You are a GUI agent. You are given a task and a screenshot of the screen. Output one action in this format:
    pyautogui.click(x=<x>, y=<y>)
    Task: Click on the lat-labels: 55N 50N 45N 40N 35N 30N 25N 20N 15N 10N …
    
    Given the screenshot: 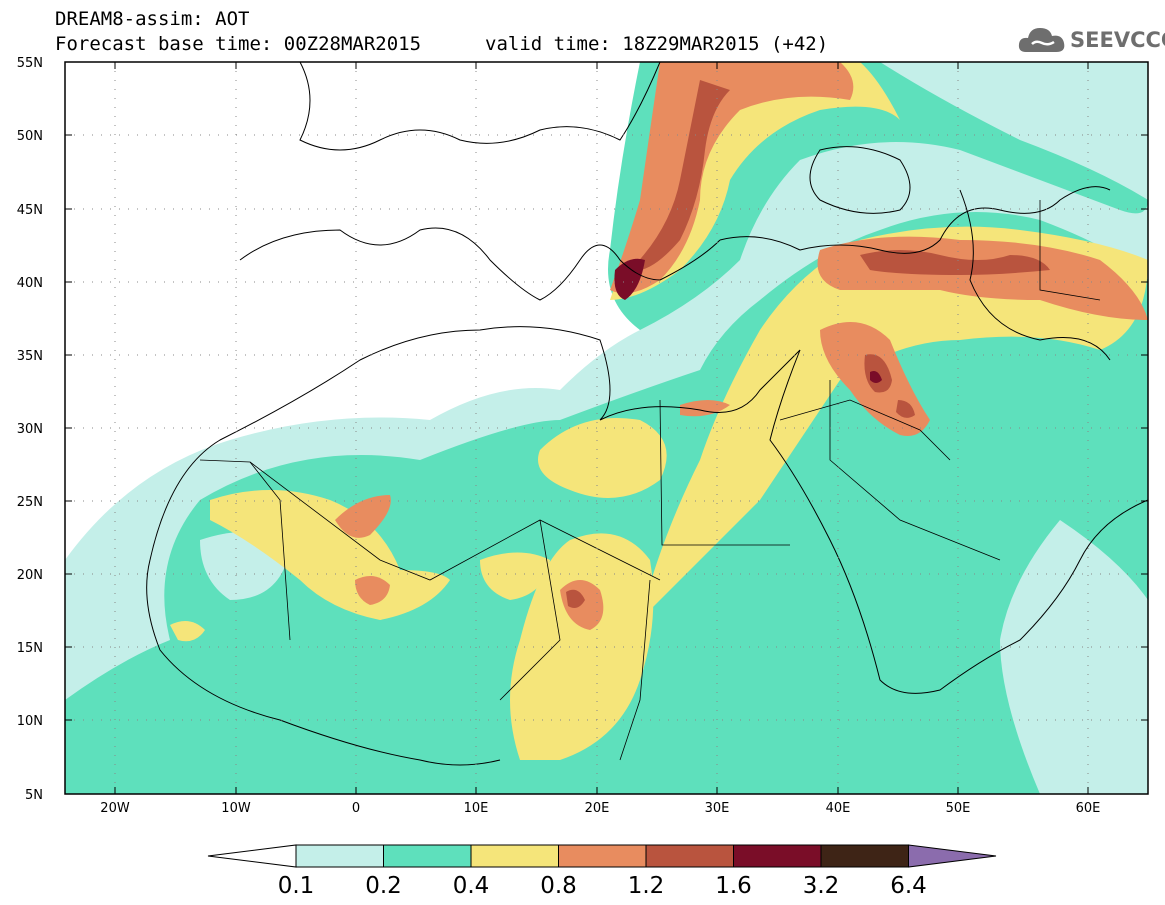 What is the action you would take?
    pyautogui.click(x=30, y=429)
    